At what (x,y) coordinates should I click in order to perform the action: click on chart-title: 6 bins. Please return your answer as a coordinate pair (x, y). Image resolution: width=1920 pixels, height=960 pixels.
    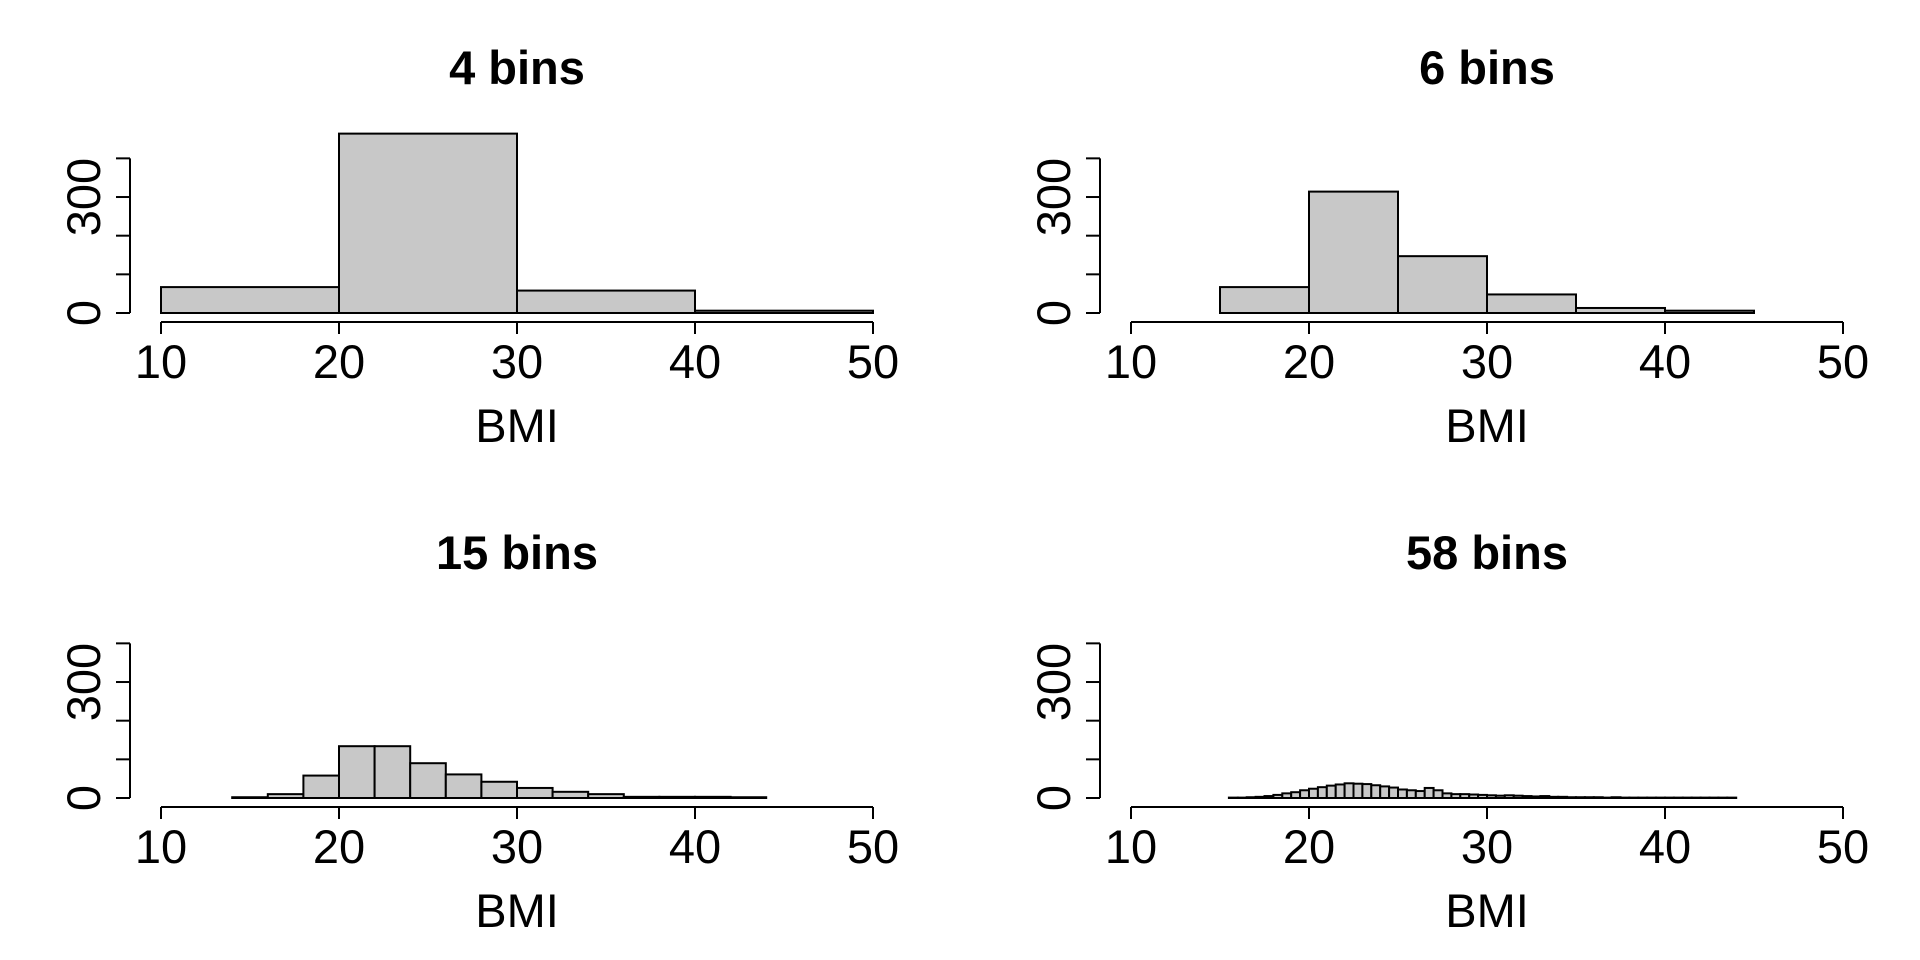
    Looking at the image, I should click on (1487, 67).